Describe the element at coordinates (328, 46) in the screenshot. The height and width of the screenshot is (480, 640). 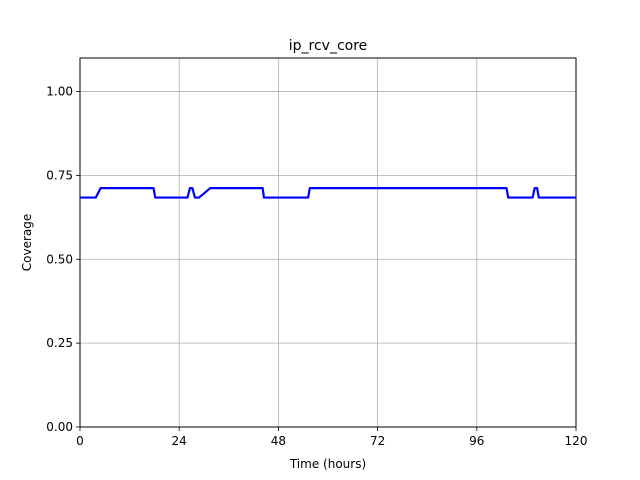
I see `chart-title: ip_rcv_core` at that location.